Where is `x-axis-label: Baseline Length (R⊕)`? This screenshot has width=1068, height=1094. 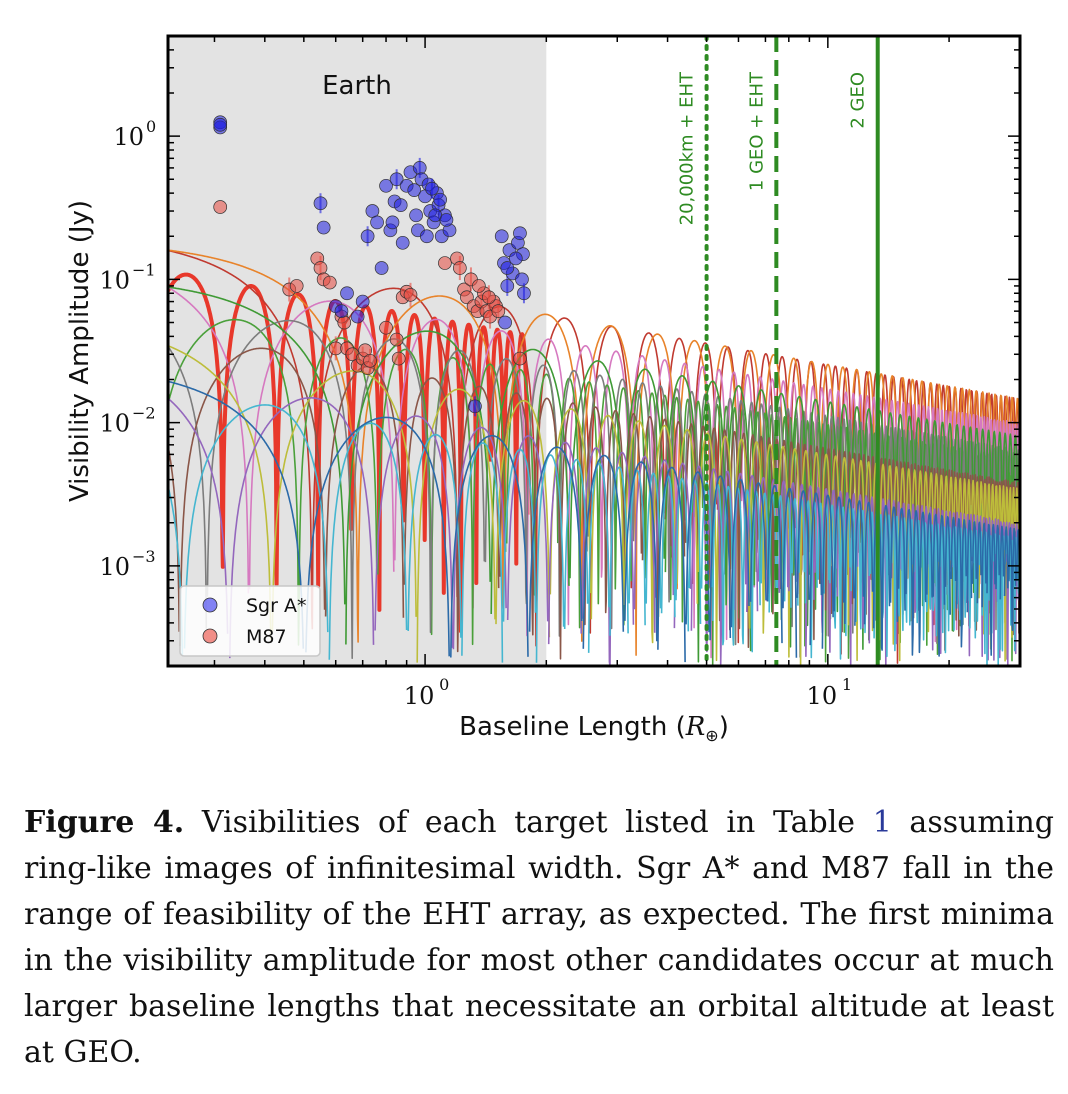 x-axis-label: Baseline Length (R⊕) is located at coordinates (594, 728).